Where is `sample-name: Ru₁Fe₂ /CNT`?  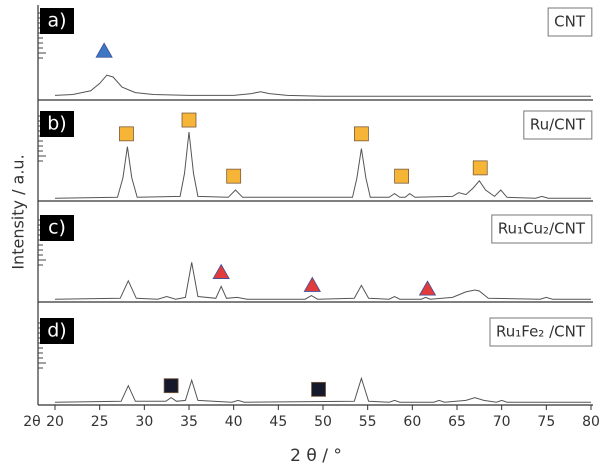 sample-name: Ru₁Fe₂ /CNT is located at coordinates (541, 332).